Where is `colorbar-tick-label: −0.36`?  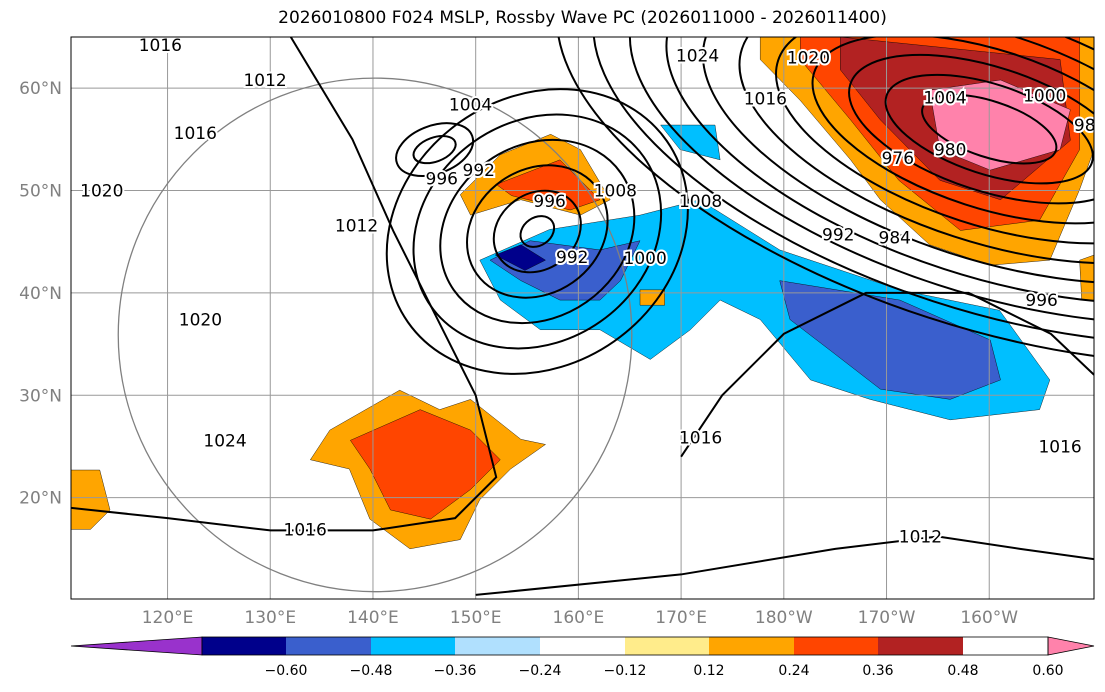 colorbar-tick-label: −0.36 is located at coordinates (455, 671).